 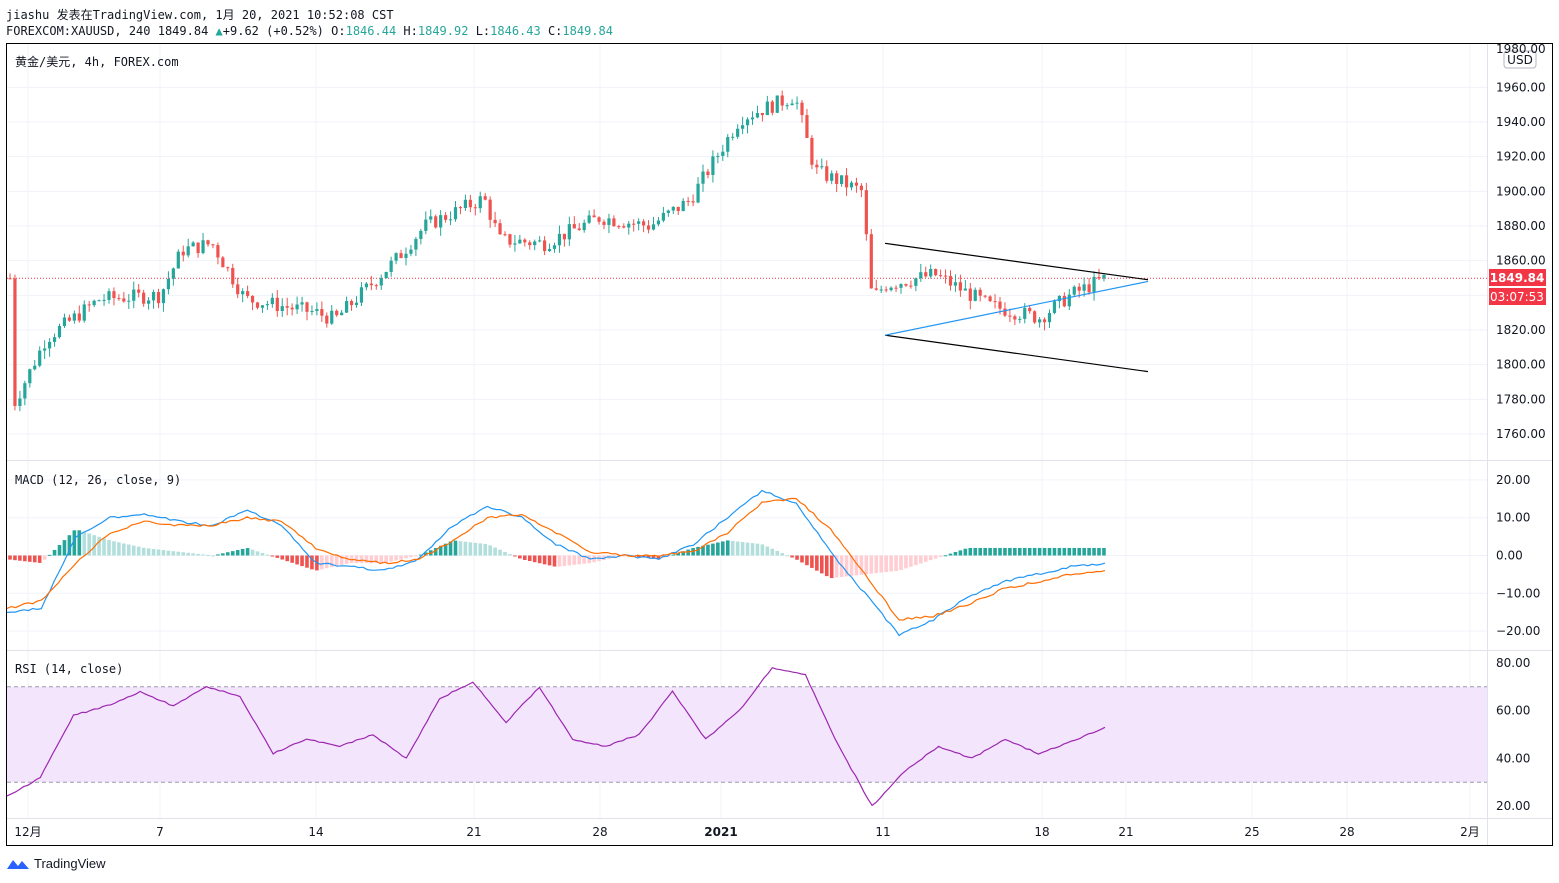 I want to click on macd-line, so click(x=556, y=563).